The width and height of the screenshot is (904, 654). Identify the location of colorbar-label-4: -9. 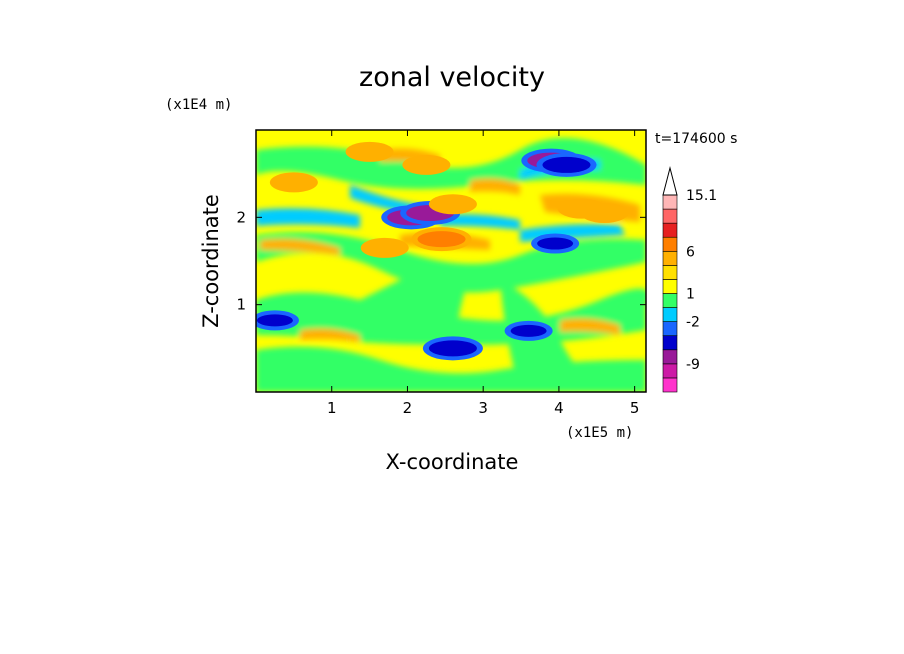
(693, 365).